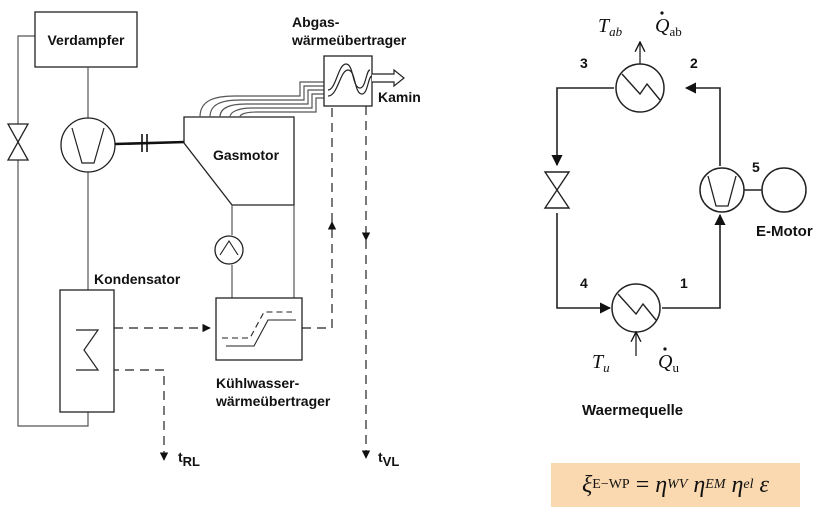  I want to click on condenser-symbol, so click(87, 351).